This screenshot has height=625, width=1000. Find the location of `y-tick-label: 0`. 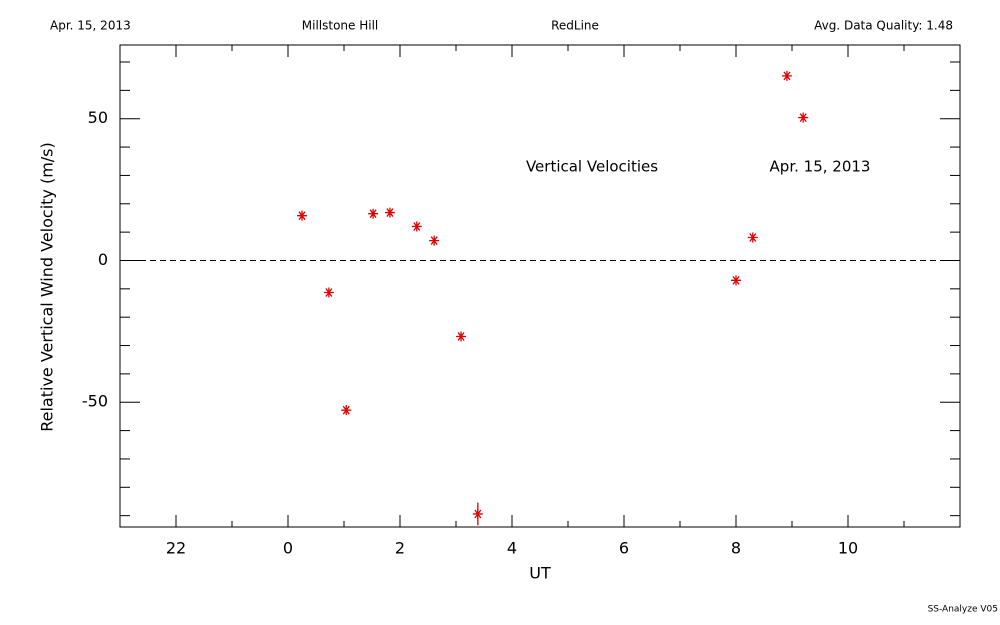

y-tick-label: 0 is located at coordinates (103, 259).